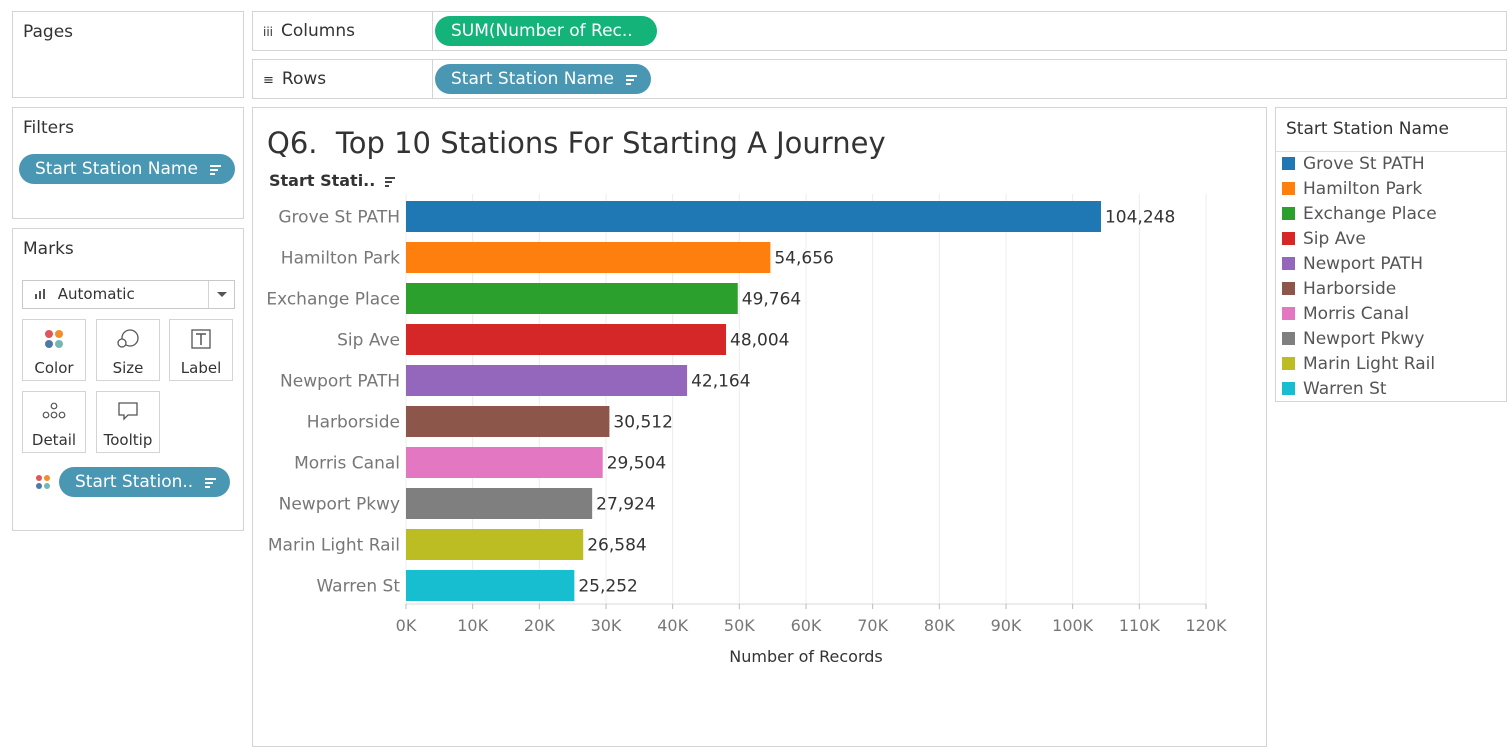 The image size is (1511, 747). What do you see at coordinates (879, 79) in the screenshot?
I see `rows-shelf: ≡ Rows Start Station Name` at bounding box center [879, 79].